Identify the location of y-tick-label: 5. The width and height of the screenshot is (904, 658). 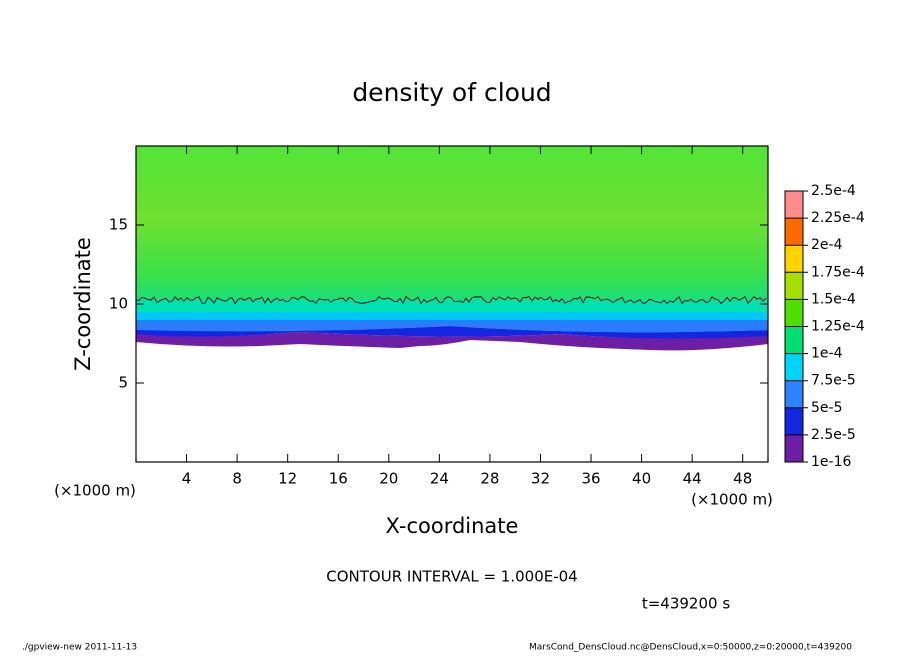
(123, 383).